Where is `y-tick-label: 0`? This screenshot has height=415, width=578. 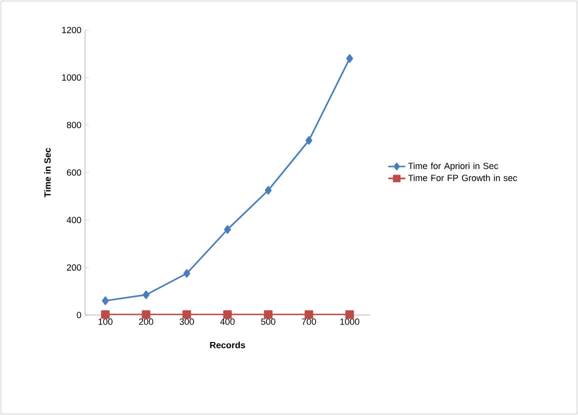
y-tick-label: 0 is located at coordinates (79, 315).